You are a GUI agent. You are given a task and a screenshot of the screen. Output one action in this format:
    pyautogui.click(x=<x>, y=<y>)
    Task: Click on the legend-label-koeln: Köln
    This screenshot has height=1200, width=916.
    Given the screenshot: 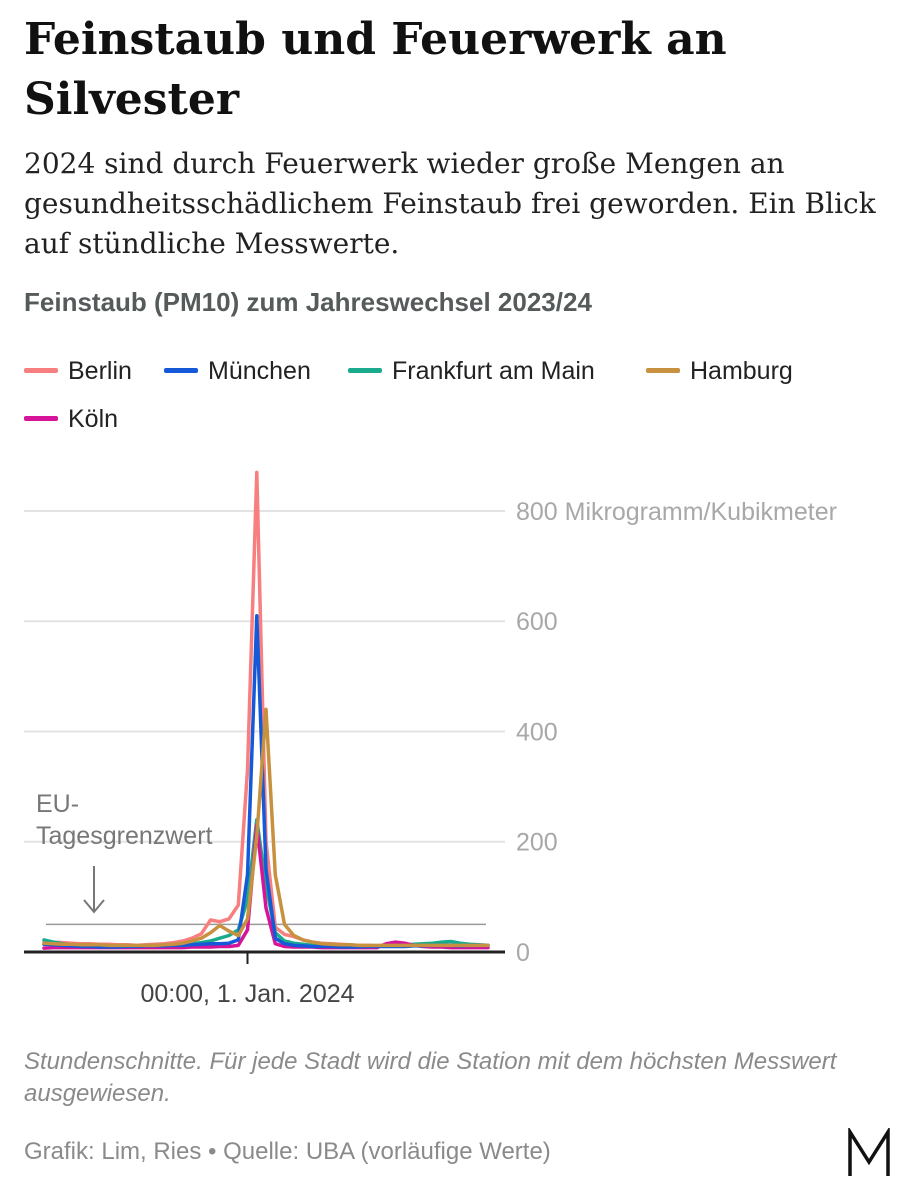 What is the action you would take?
    pyautogui.click(x=93, y=419)
    